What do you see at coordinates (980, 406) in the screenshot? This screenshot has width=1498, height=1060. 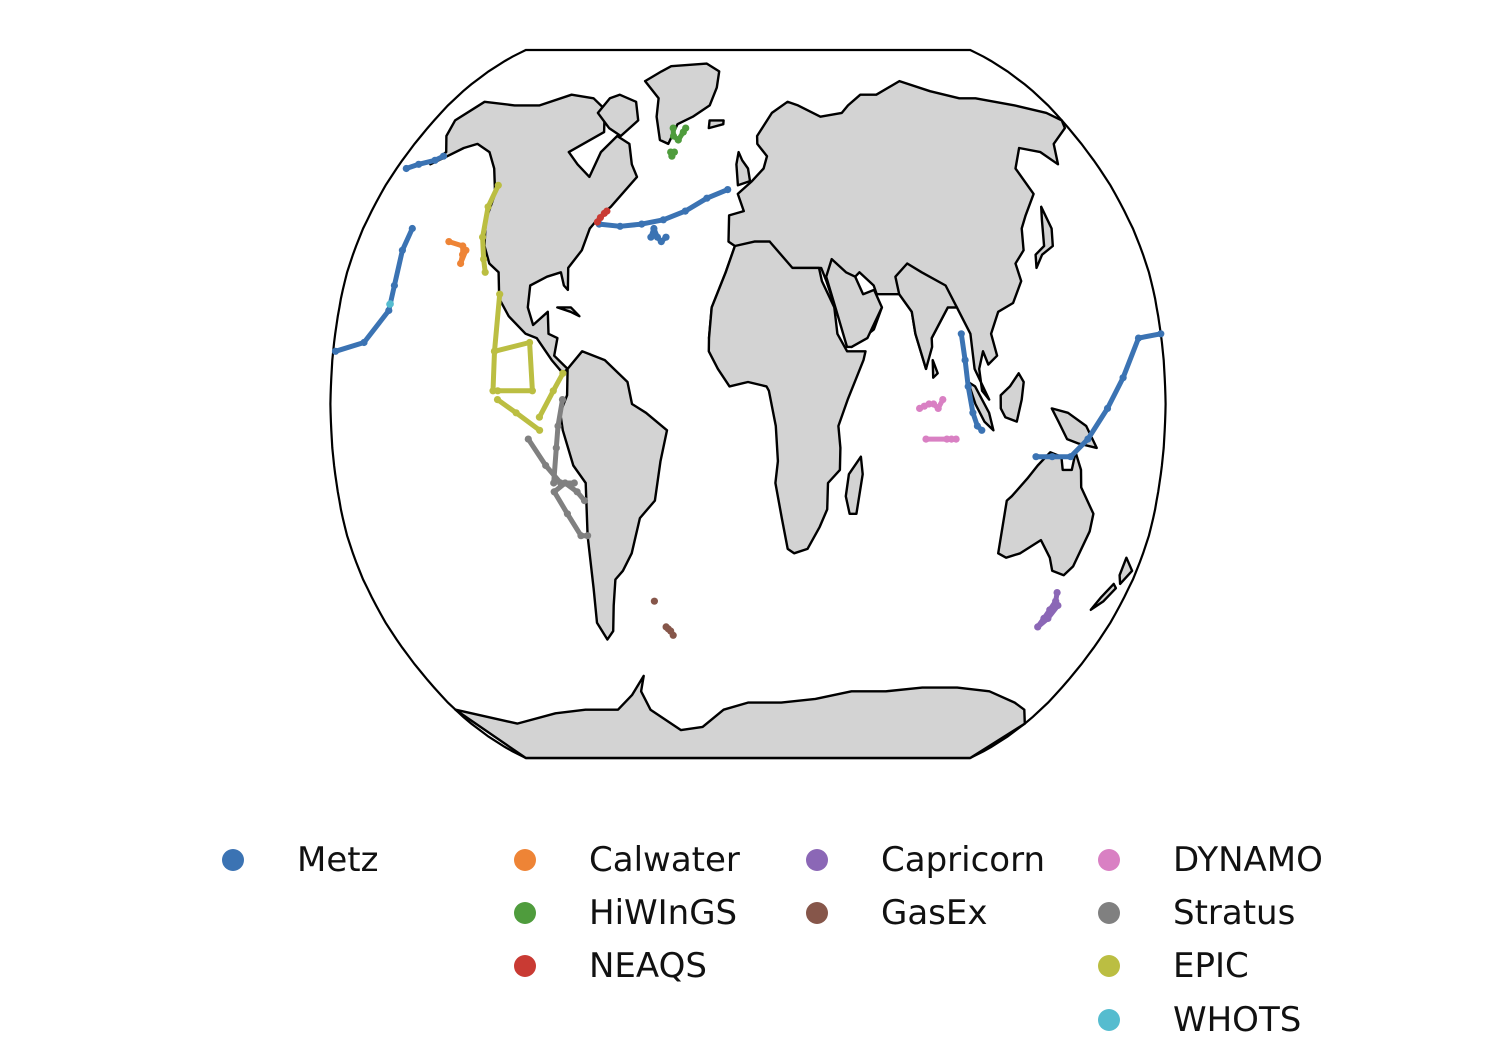 I see `land-sumatra` at bounding box center [980, 406].